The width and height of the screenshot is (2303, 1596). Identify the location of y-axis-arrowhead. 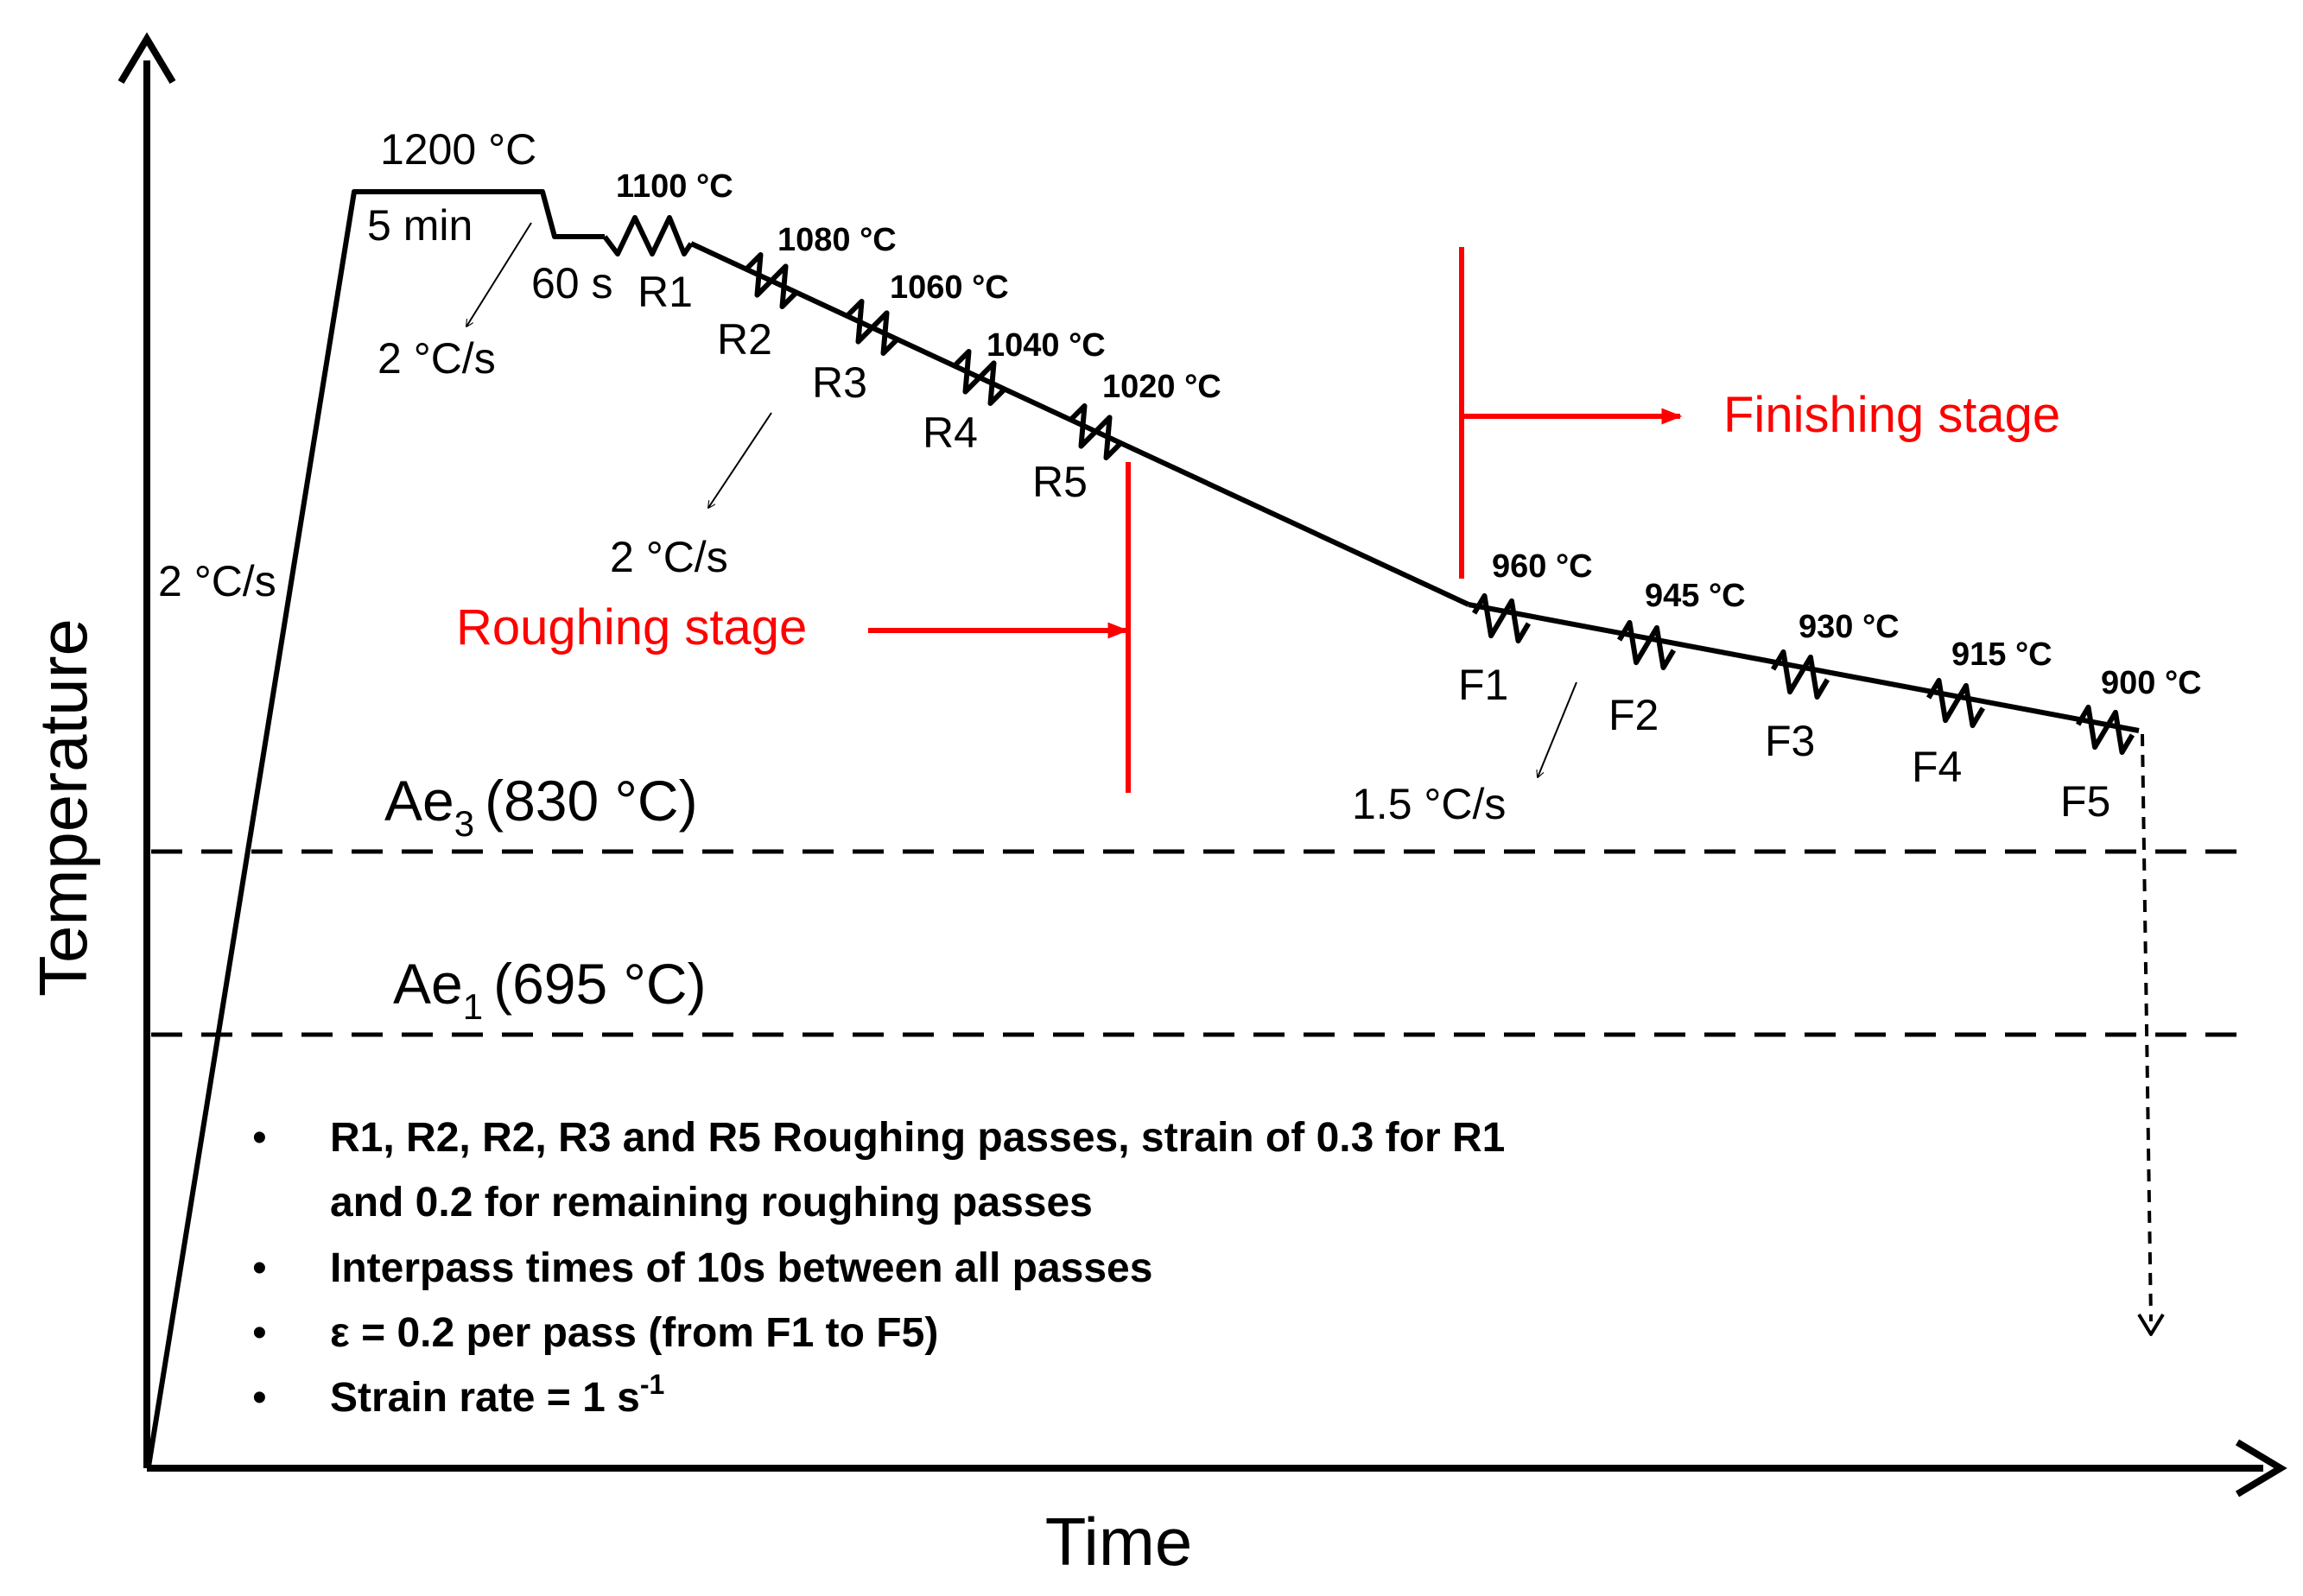
(146, 59).